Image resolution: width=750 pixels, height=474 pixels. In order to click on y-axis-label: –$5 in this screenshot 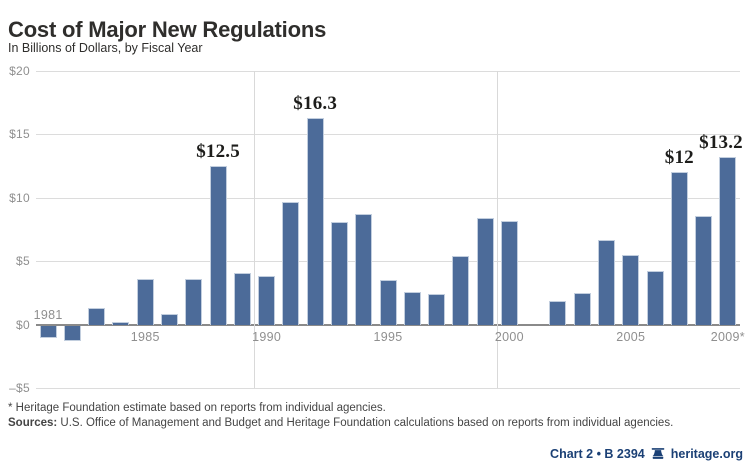, I will do `click(19, 388)`.